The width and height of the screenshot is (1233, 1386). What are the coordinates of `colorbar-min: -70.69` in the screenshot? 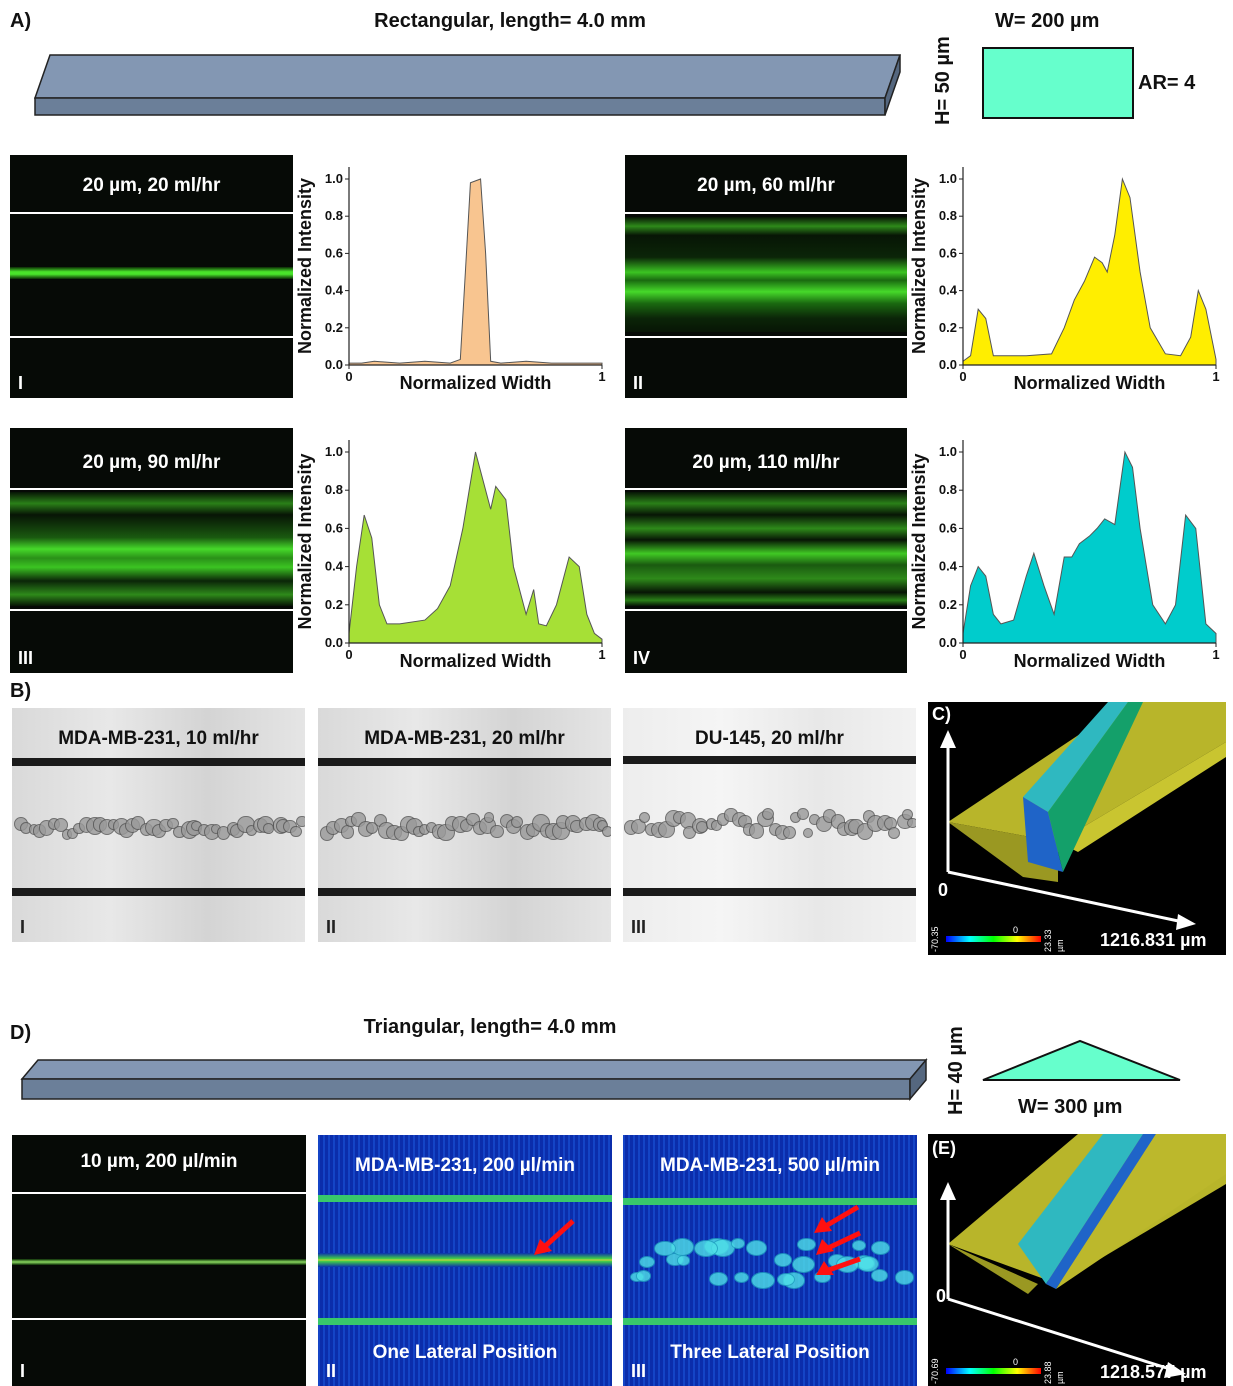 It's located at (935, 1371).